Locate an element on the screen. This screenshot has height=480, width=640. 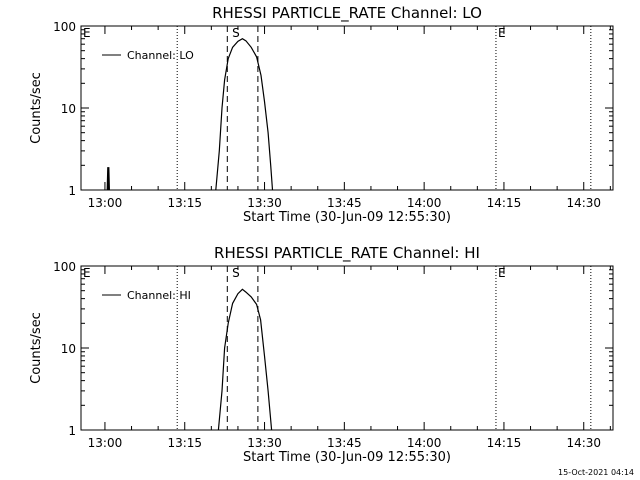
chart-title: RHESSI PARTICLE_RATE Channel: LO is located at coordinates (347, 13).